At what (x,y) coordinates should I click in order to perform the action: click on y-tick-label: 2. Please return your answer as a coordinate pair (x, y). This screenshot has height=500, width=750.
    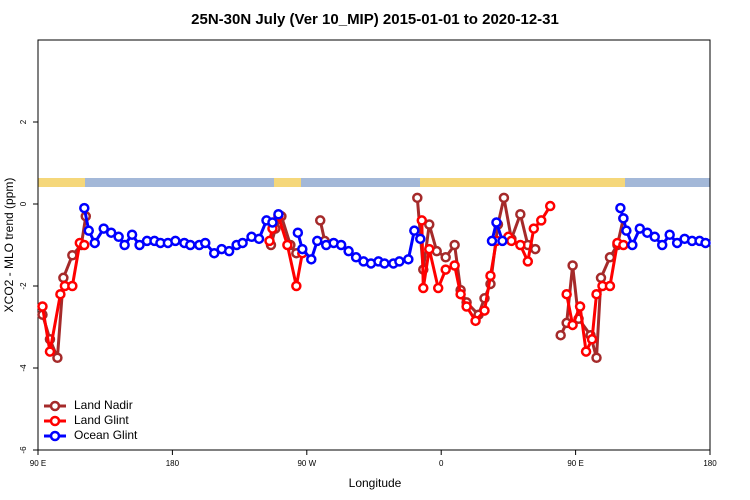
    Looking at the image, I should click on (23, 121).